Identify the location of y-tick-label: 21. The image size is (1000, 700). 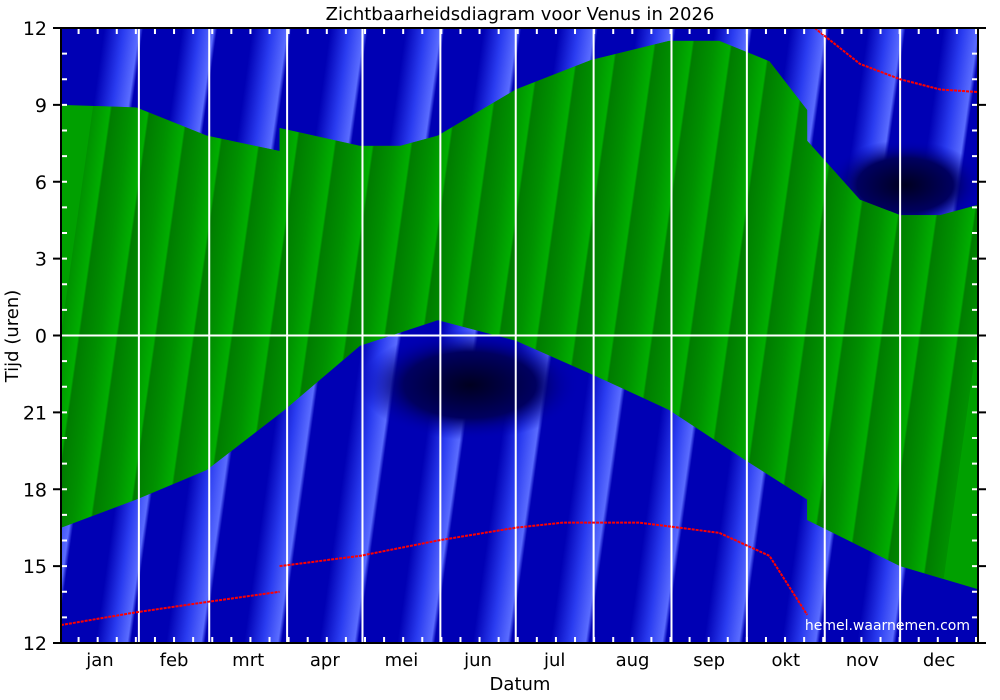
(35, 413).